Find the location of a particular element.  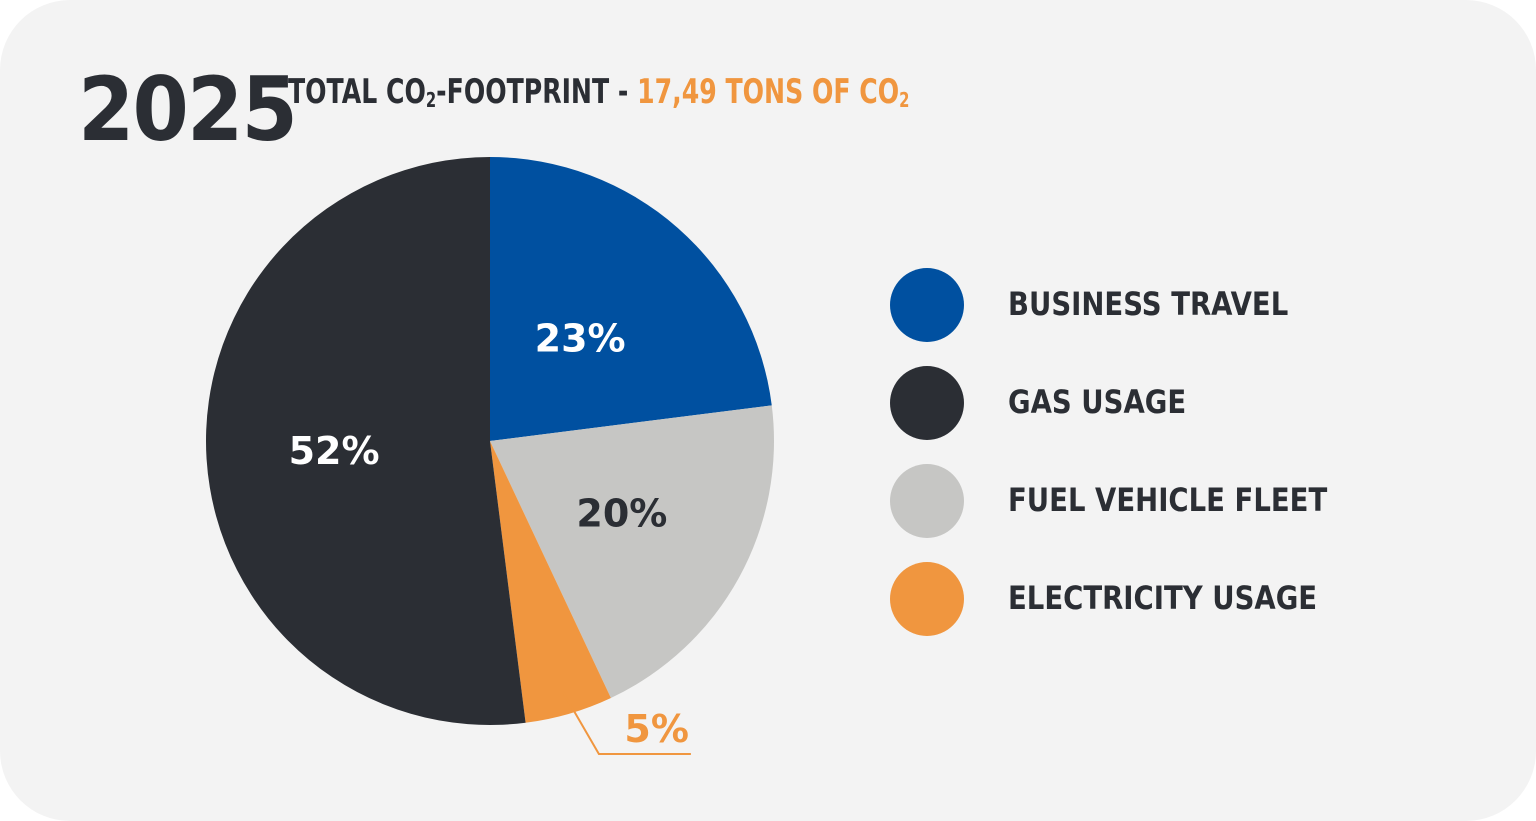

pie-label-business-travel: 23% is located at coordinates (580, 339).